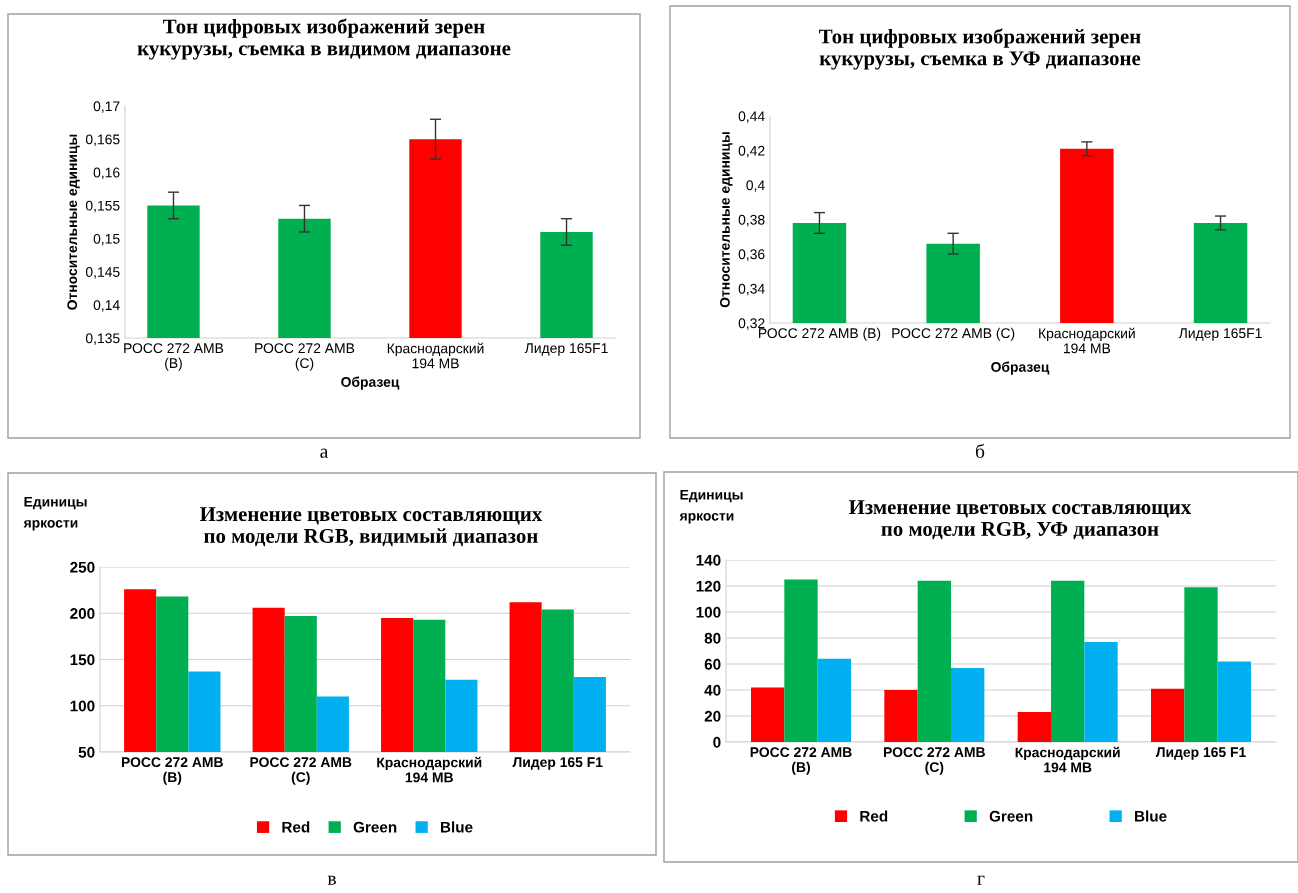 The image size is (1298, 893). What do you see at coordinates (712, 664) in the screenshot?
I see `y-tick-label: 60` at bounding box center [712, 664].